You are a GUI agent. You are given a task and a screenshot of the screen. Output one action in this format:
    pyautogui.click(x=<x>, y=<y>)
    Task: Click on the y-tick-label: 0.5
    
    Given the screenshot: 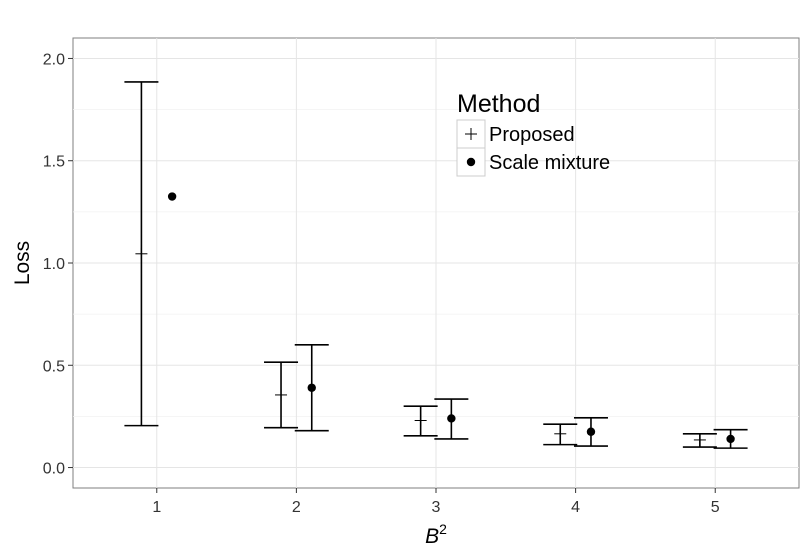 What is the action you would take?
    pyautogui.click(x=54, y=366)
    